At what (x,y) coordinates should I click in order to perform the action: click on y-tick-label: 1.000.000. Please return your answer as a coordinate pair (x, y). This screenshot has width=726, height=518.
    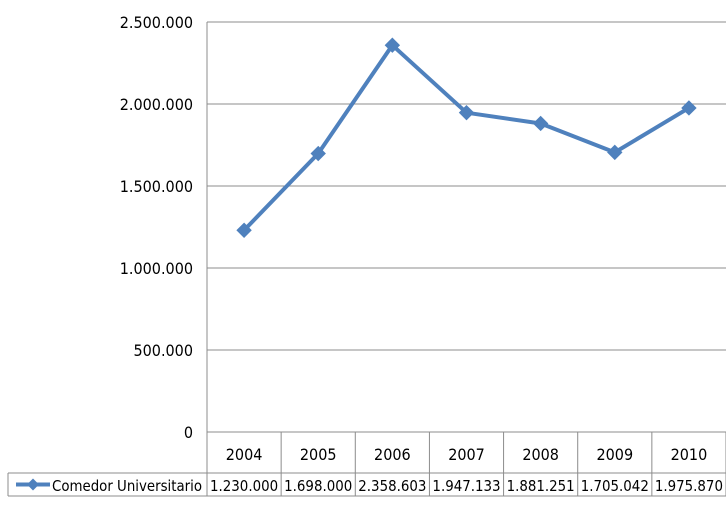
    Looking at the image, I should click on (156, 268).